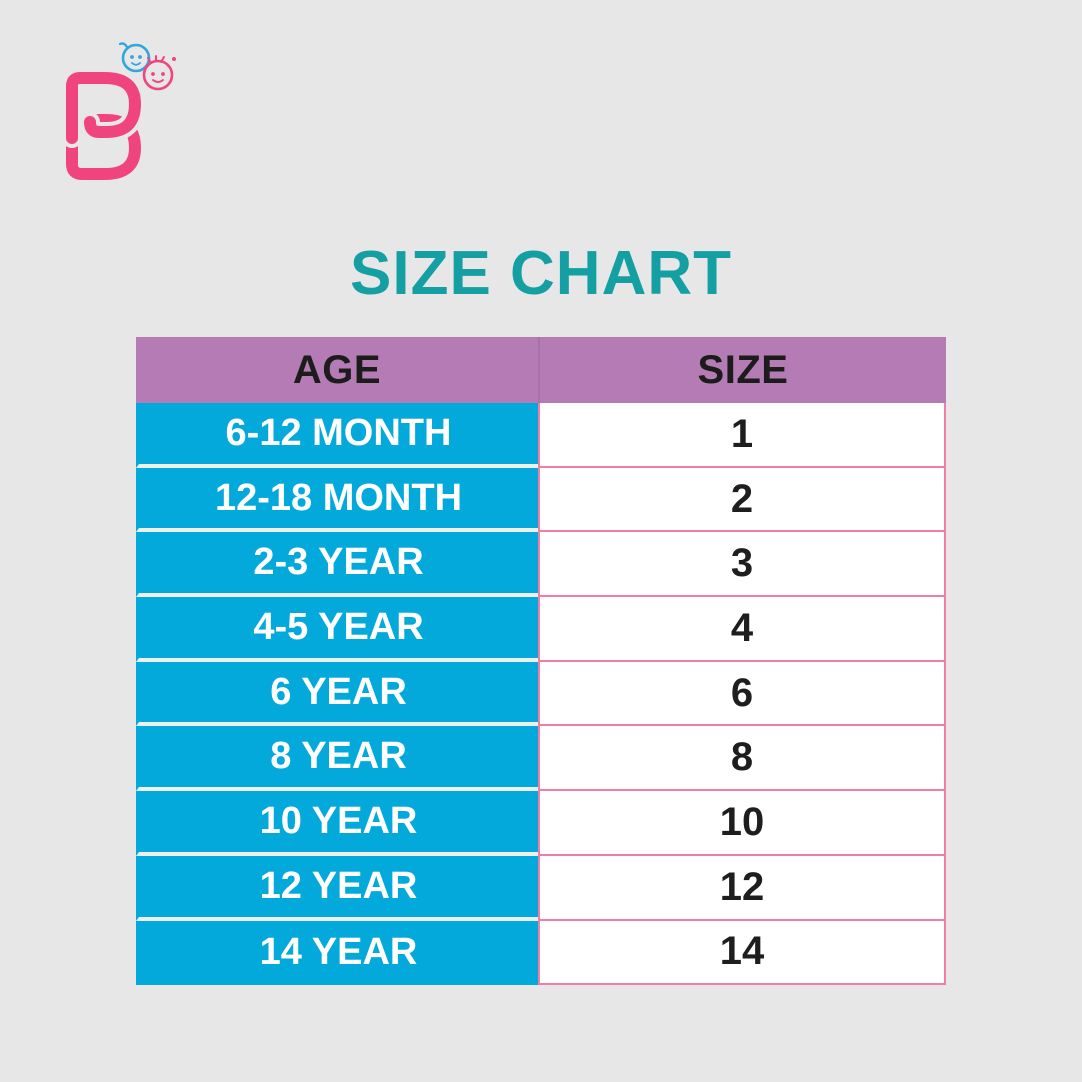 This screenshot has width=1082, height=1082. What do you see at coordinates (337, 629) in the screenshot?
I see `age-cell: 4-5 YEAR` at bounding box center [337, 629].